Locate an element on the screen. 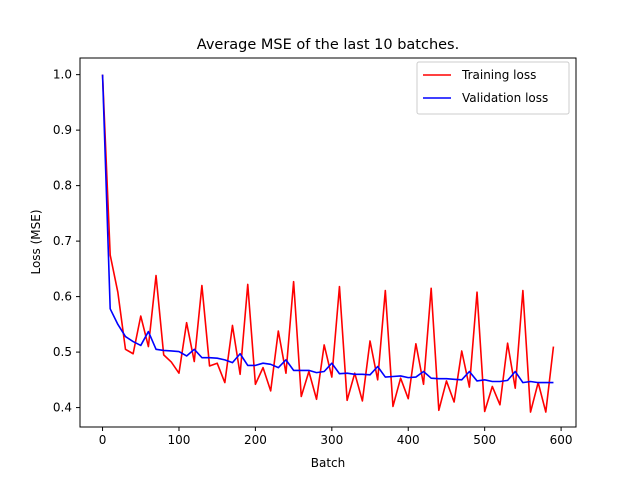  x-tick-label: 600 is located at coordinates (561, 440).